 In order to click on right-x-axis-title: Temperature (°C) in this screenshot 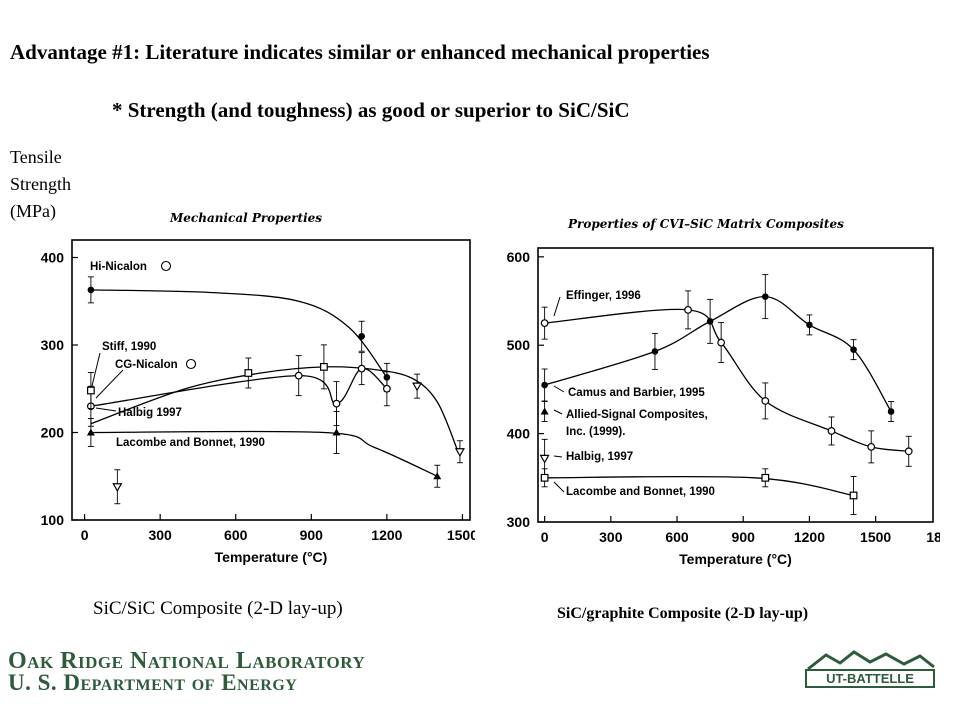, I will do `click(735, 559)`.